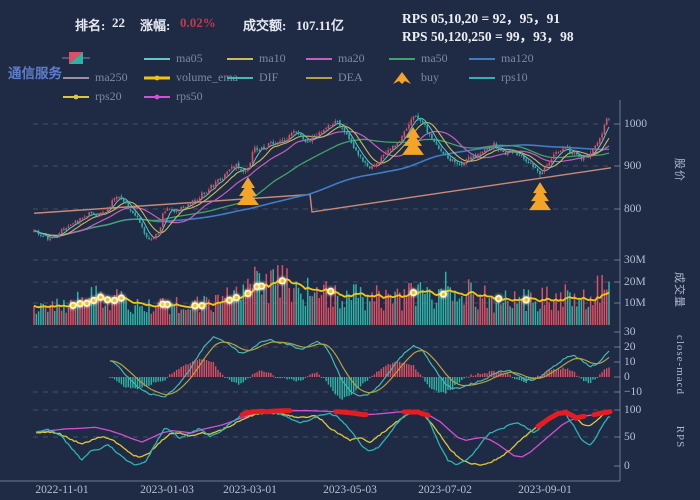  Describe the element at coordinates (157, 77) in the screenshot. I see `volume_ema-swatch` at that location.